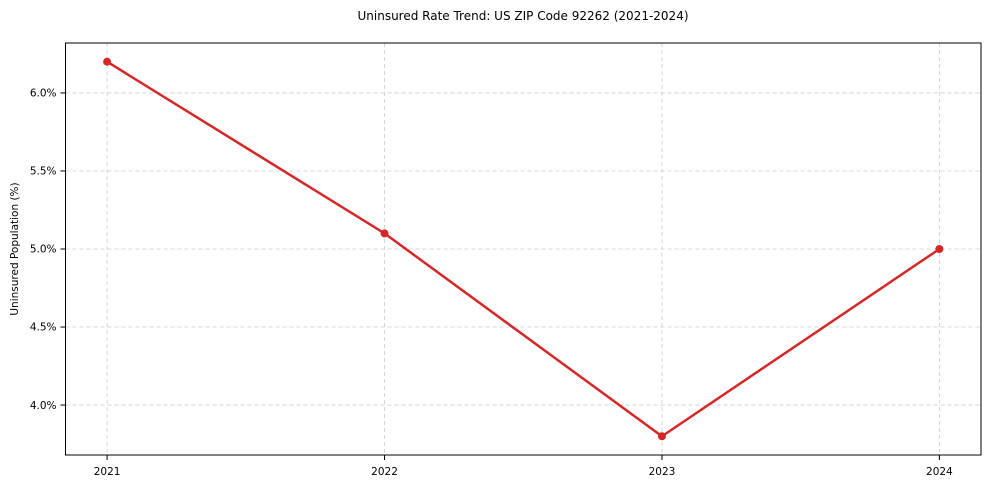  Describe the element at coordinates (939, 472) in the screenshot. I see `x-tick-label: 2024` at that location.